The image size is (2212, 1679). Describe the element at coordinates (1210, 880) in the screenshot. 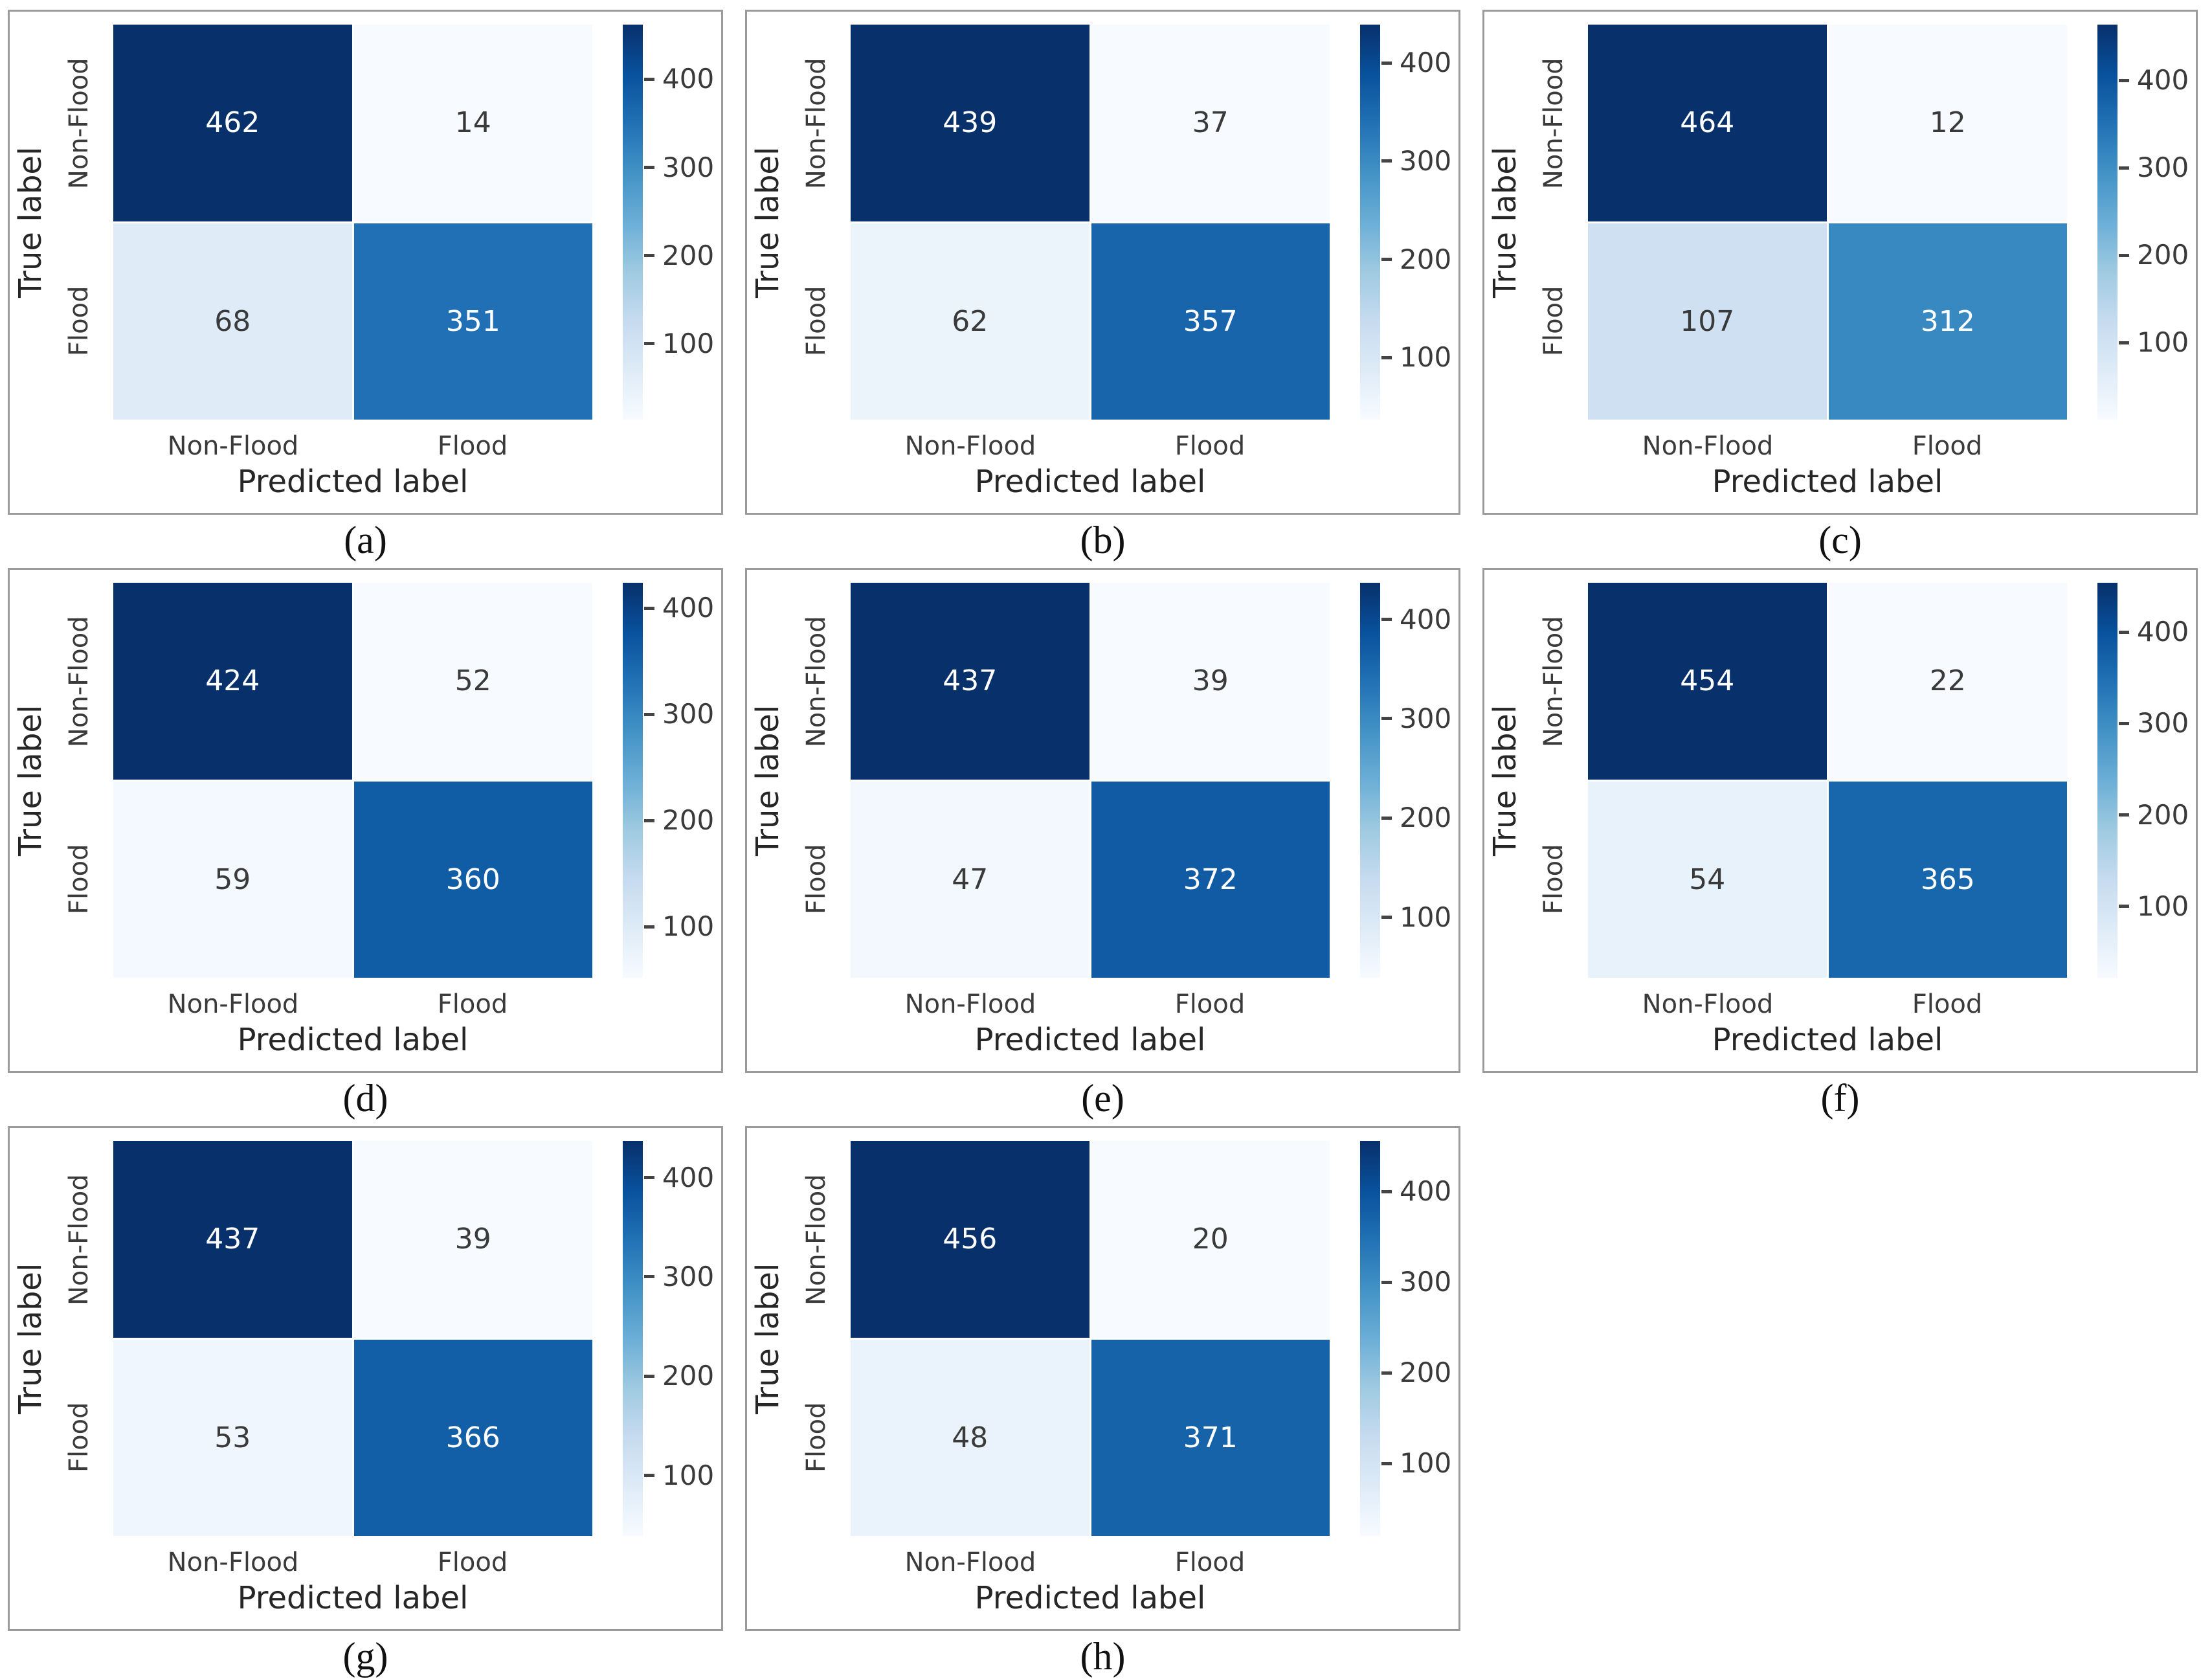

I see `cell-true-positive: 372` at that location.